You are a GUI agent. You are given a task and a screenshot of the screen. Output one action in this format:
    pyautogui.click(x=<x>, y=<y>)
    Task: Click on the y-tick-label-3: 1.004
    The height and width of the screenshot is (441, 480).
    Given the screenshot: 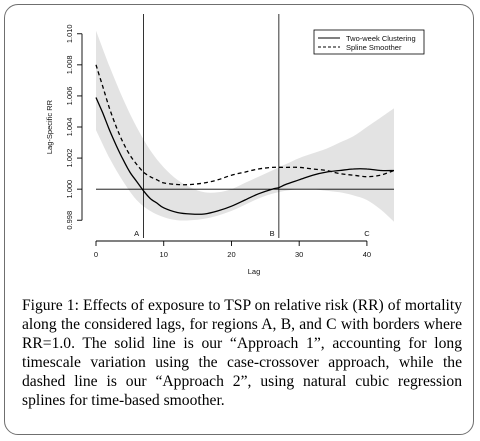 What is the action you would take?
    pyautogui.click(x=69, y=127)
    